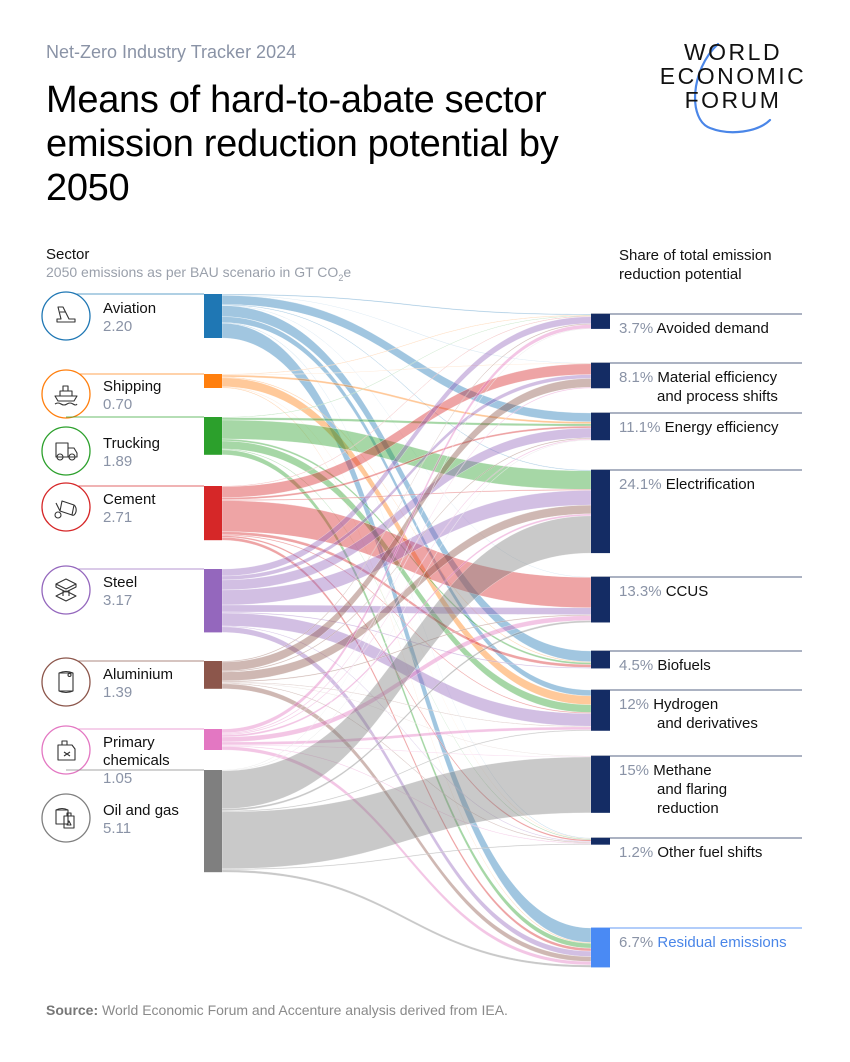 Image resolution: width=850 pixels, height=1062 pixels. I want to click on source-label: Primary chemicals 1.05, so click(143, 761).